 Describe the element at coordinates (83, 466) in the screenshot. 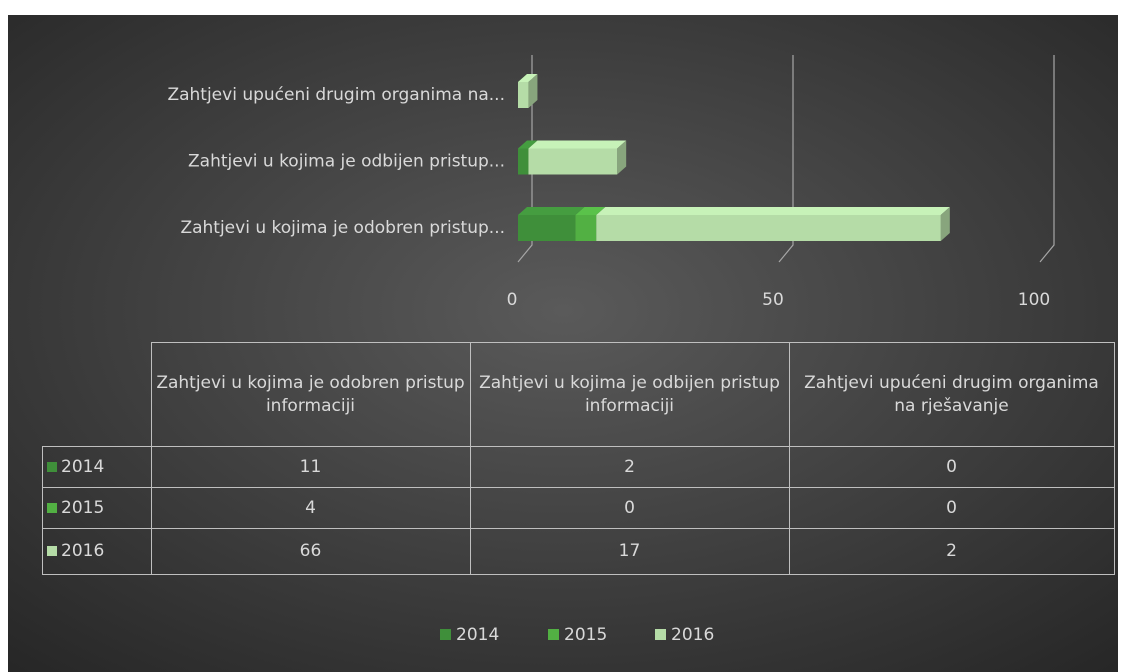

I see `series-name: 2014` at that location.